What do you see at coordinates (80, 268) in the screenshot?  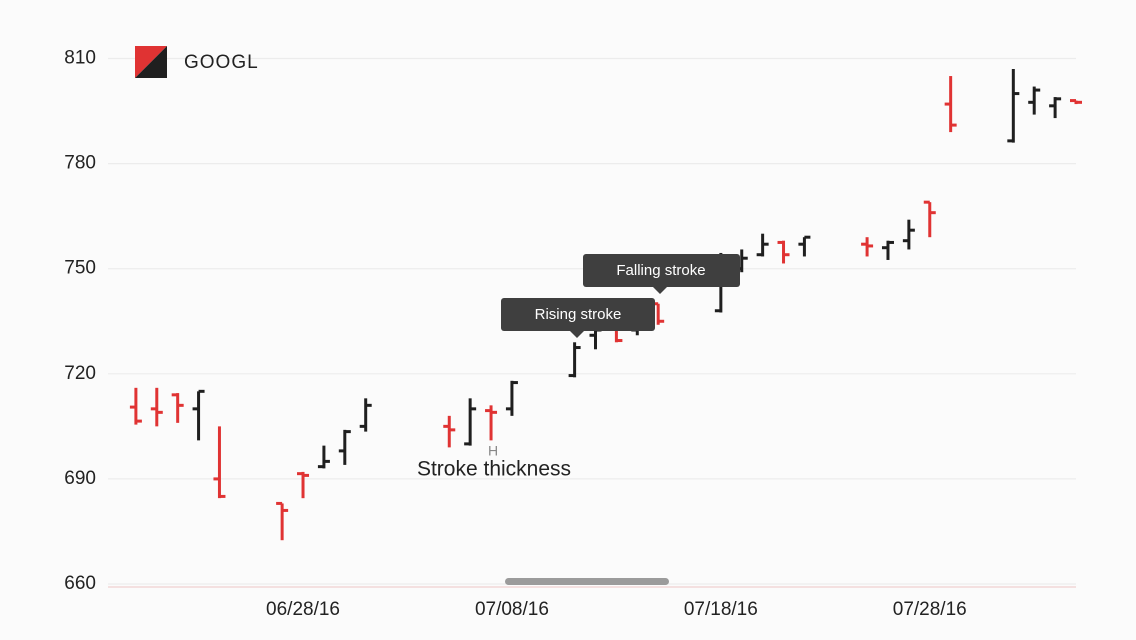 I see `y-tick-label: 750` at bounding box center [80, 268].